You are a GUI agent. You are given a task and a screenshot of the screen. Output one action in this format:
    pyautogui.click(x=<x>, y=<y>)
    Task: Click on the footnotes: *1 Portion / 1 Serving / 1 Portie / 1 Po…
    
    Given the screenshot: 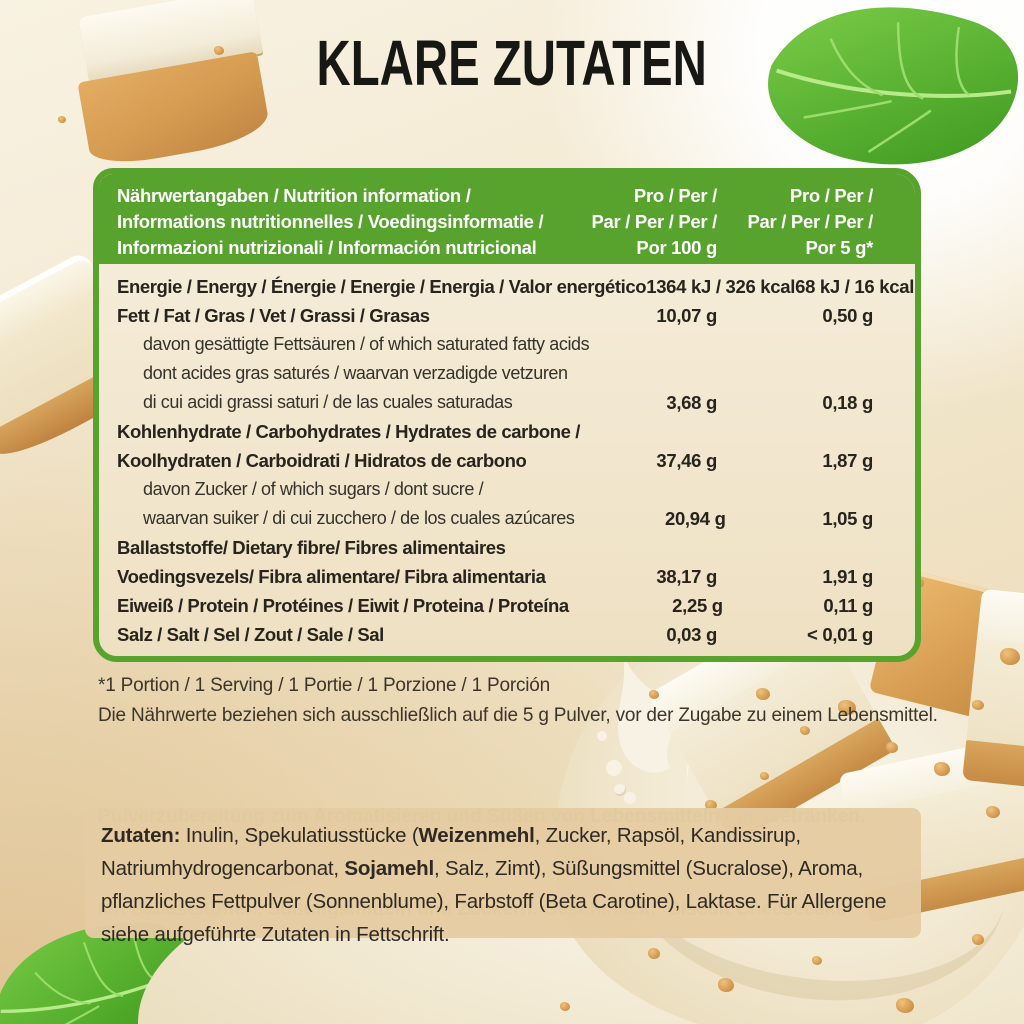 What is the action you would take?
    pyautogui.click(x=518, y=701)
    